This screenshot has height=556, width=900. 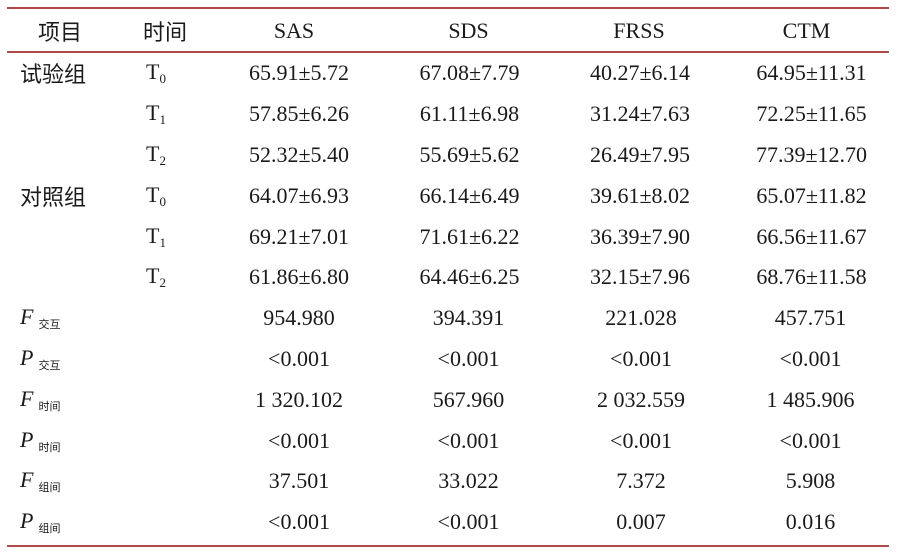 What do you see at coordinates (62, 522) in the screenshot?
I see `stat-label-cell: P 组间` at bounding box center [62, 522].